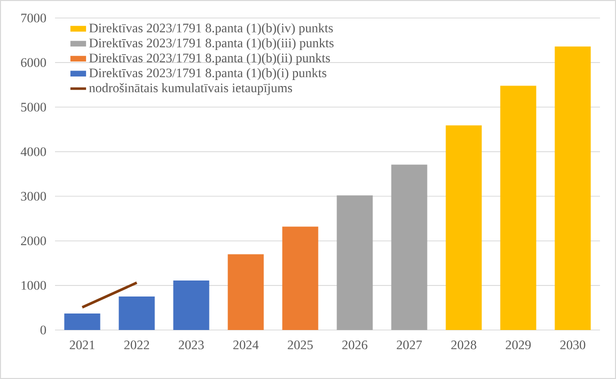  I want to click on y-tick-label: 4000, so click(33, 151).